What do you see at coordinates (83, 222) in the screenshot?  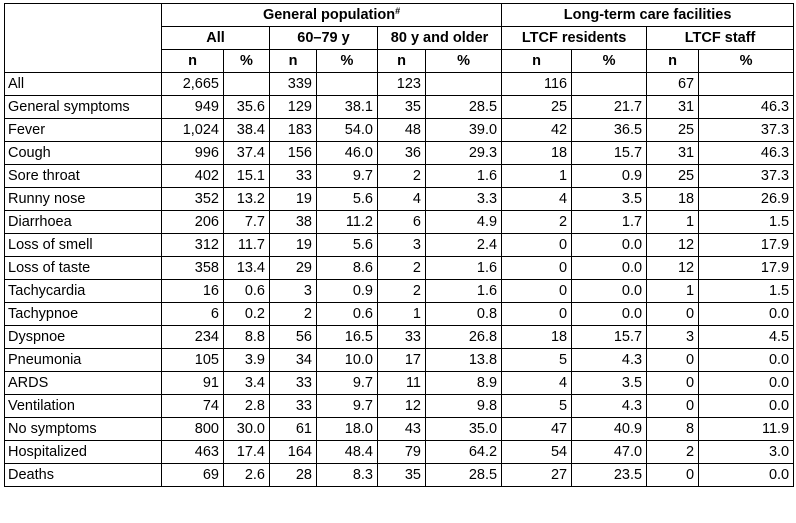 I see `row-label: Diarrhoea` at bounding box center [83, 222].